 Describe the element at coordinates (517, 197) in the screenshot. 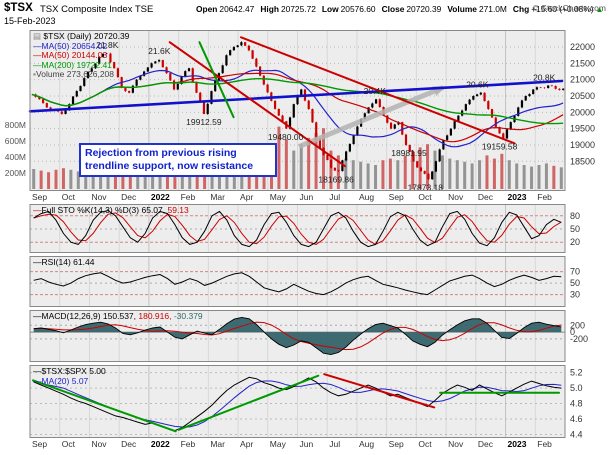

I see `month-label: 2023` at that location.